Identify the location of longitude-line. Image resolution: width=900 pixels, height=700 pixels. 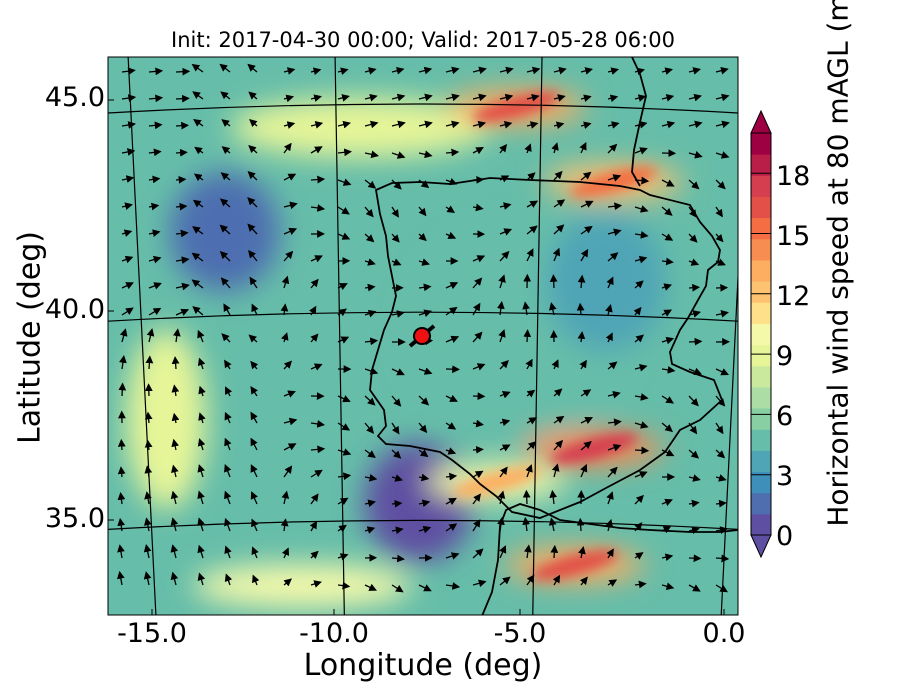
(537, 336).